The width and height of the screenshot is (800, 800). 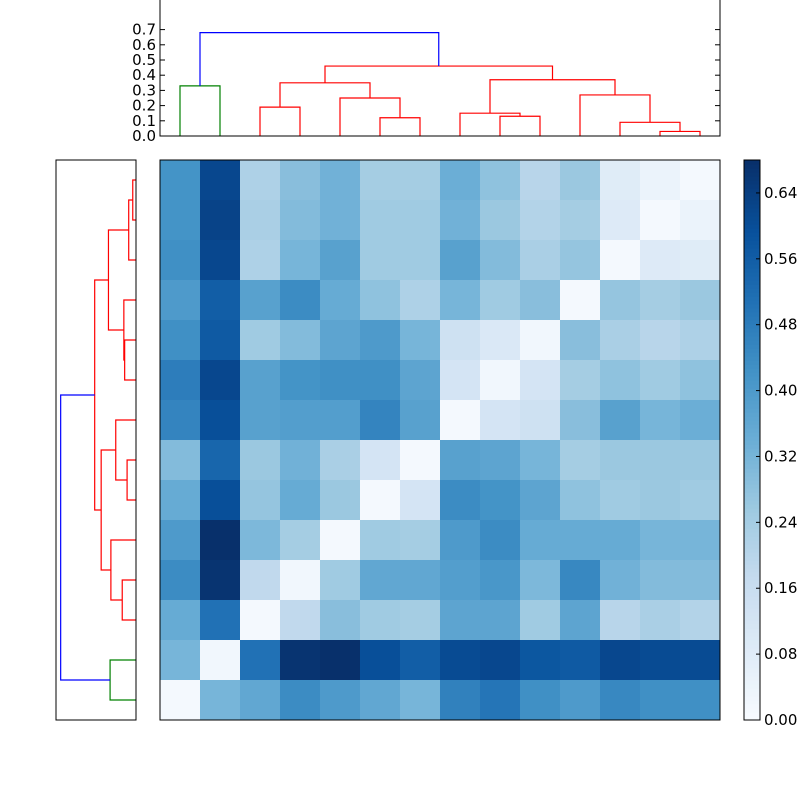 What do you see at coordinates (426, 83) in the screenshot?
I see `top-dendrogram-y-axis: 0.00.10.20.30.40.50.60.7` at bounding box center [426, 83].